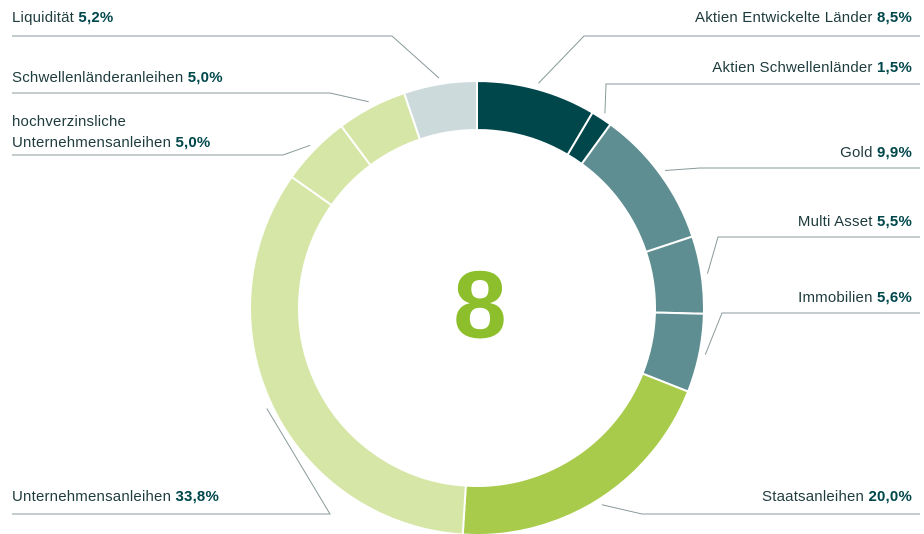 The image size is (924, 534). What do you see at coordinates (835, 221) in the screenshot?
I see `category-name: Multi Asset` at bounding box center [835, 221].